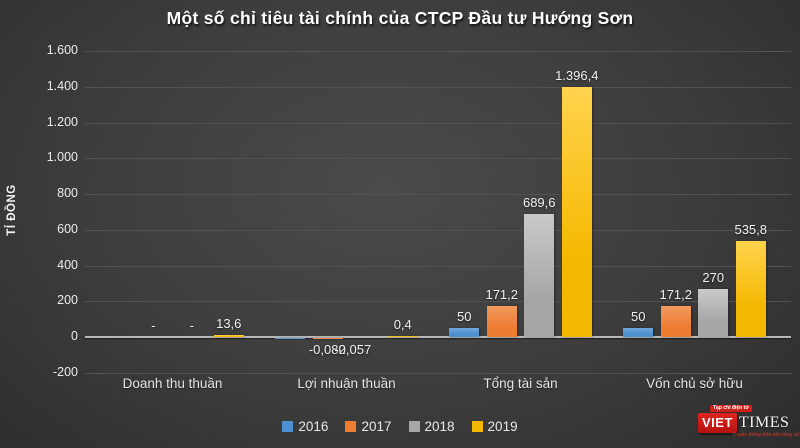  I want to click on data-label-2017-category-3: 171,2, so click(676, 295).